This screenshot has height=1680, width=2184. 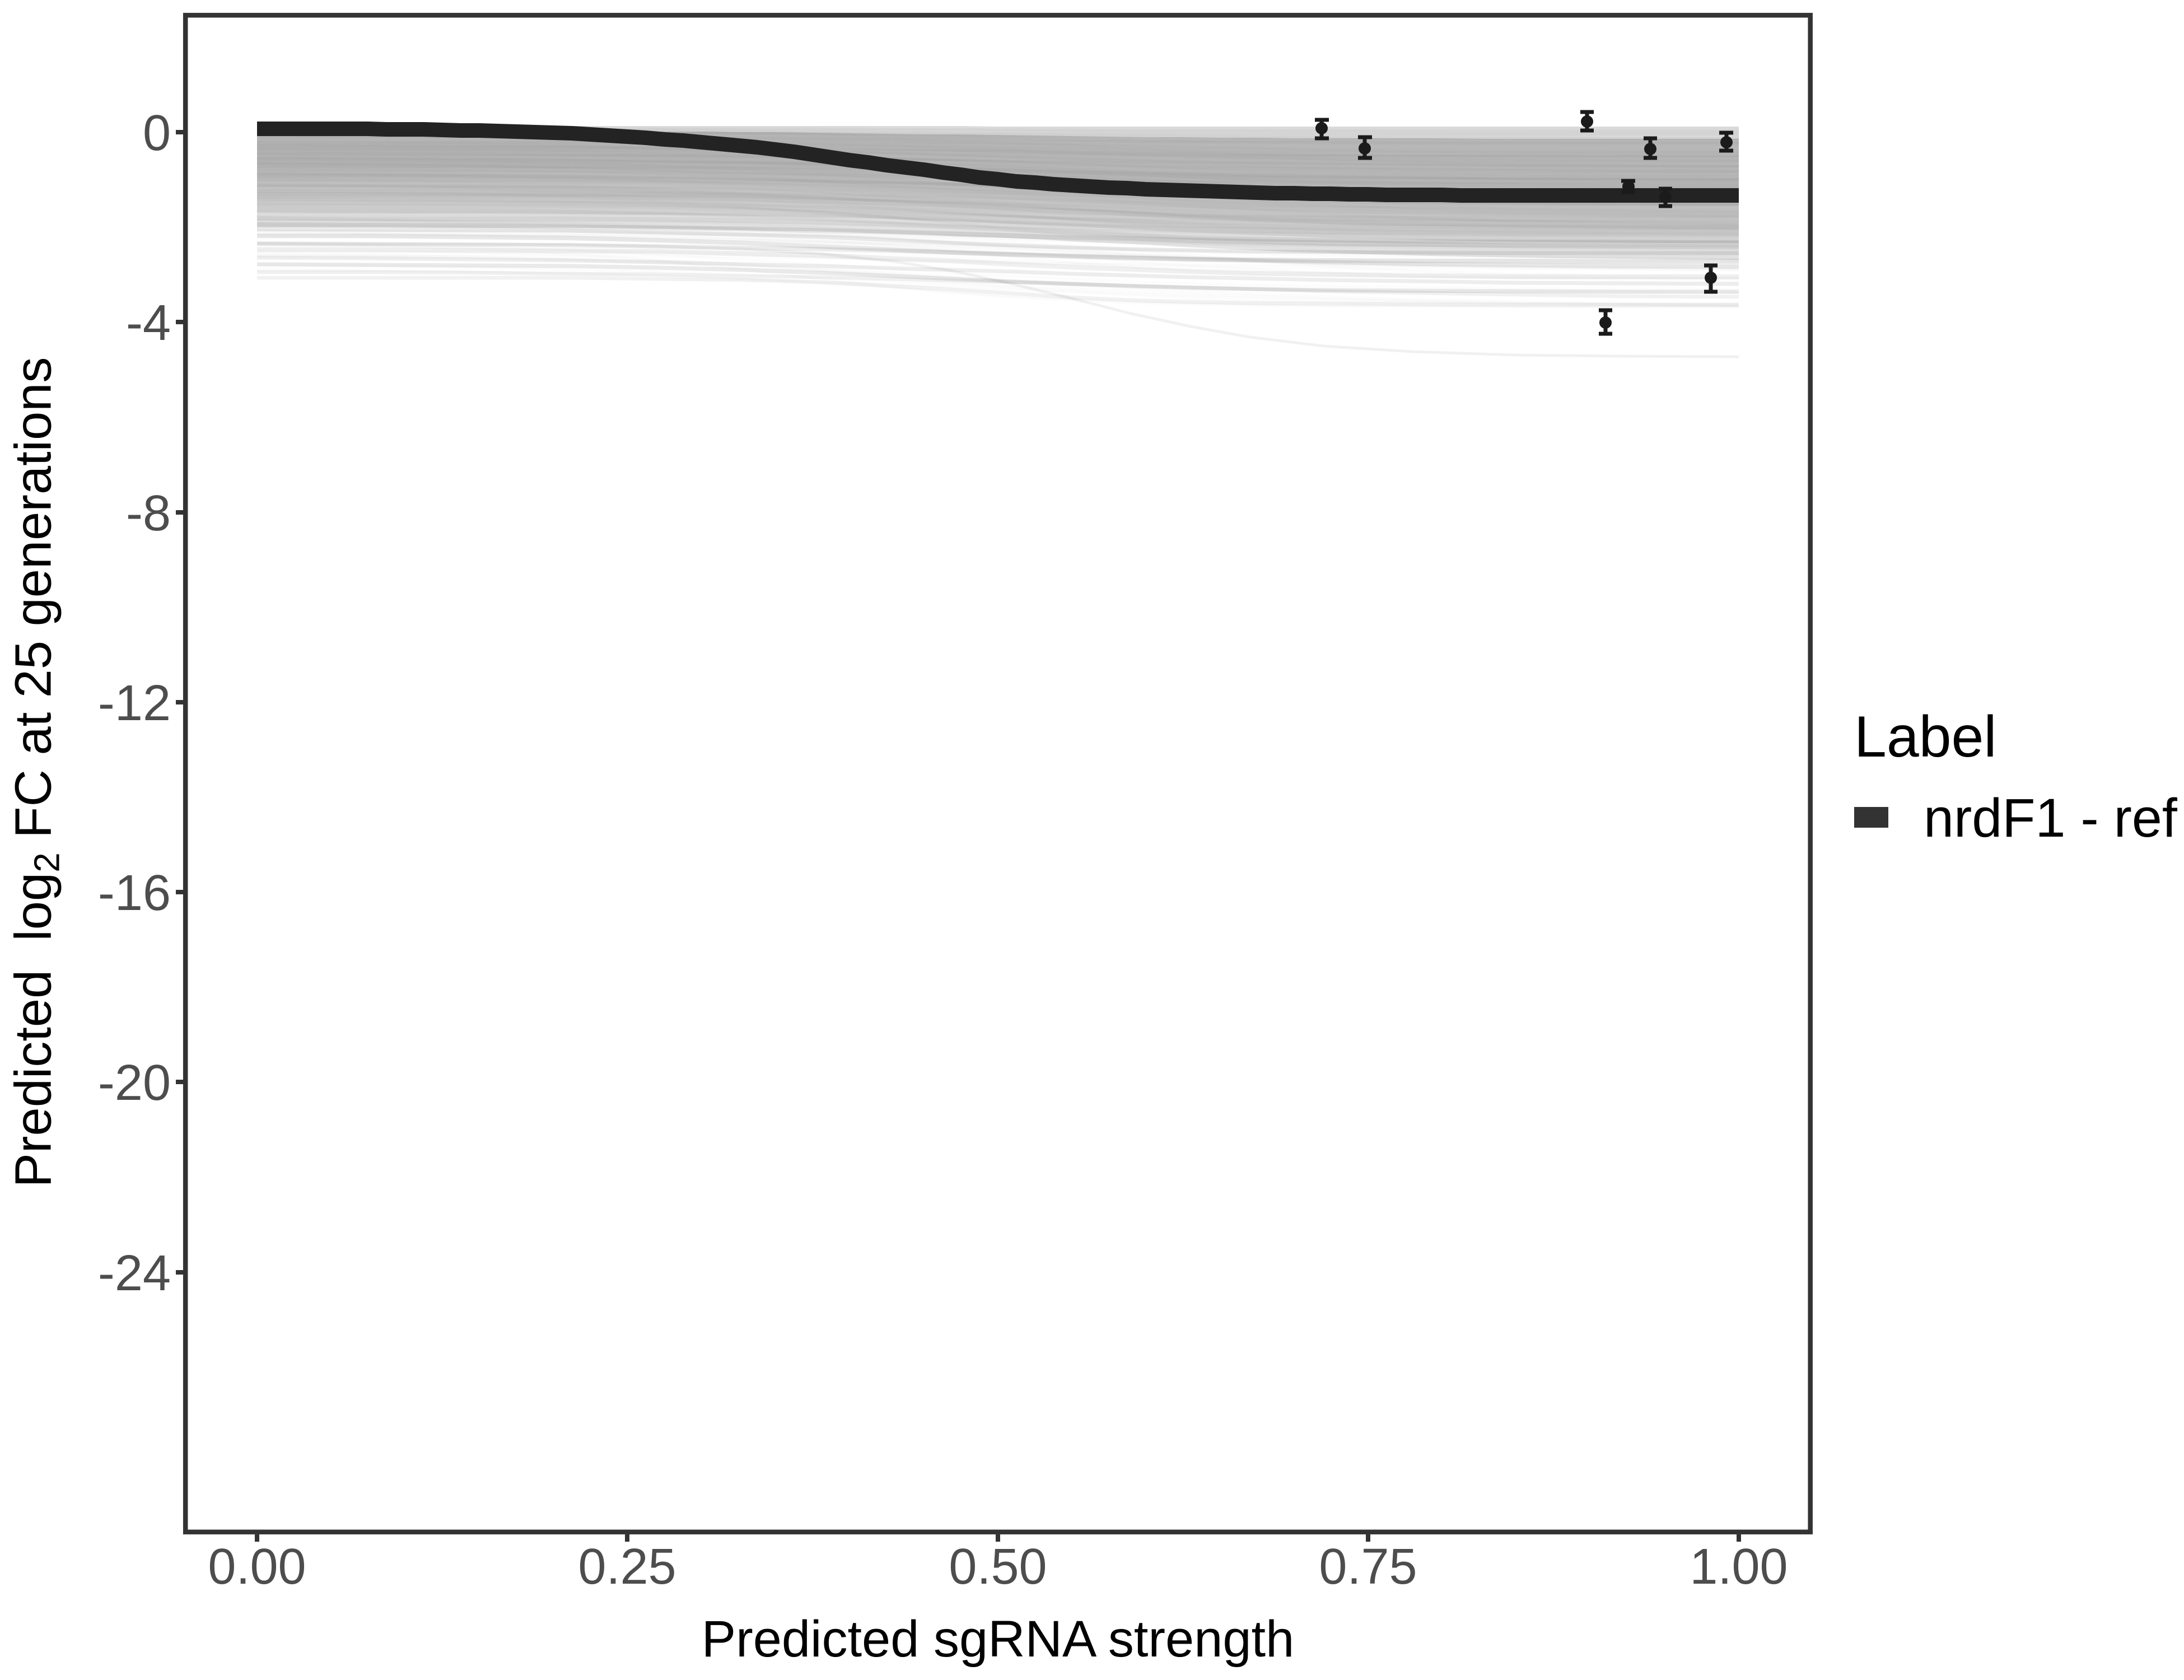 I want to click on svg-text: 0.00, so click(x=257, y=1567).